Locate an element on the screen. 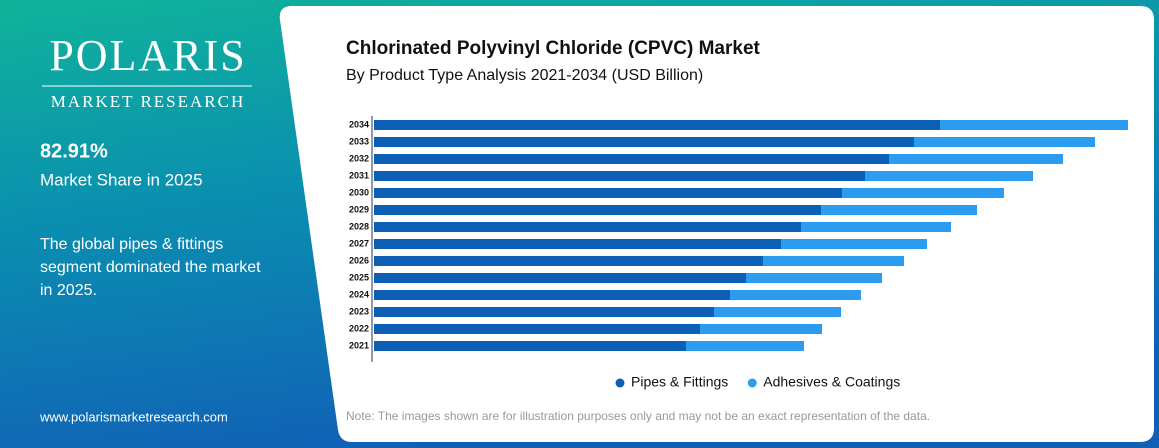 This screenshot has height=448, width=1159. brand-tagline: MARKET RESEARCH is located at coordinates (148, 101).